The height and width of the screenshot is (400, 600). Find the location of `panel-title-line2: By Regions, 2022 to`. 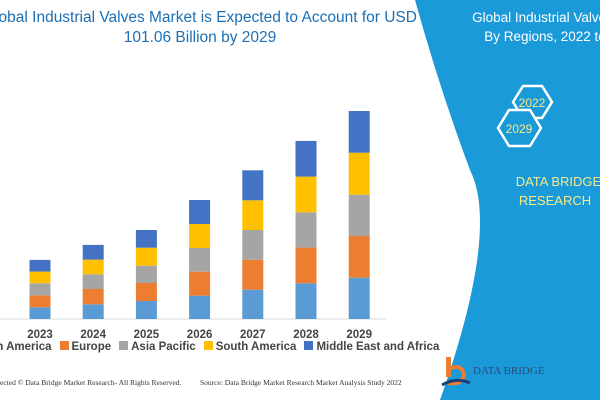

panel-title-line2: By Regions, 2022 to is located at coordinates (542, 36).